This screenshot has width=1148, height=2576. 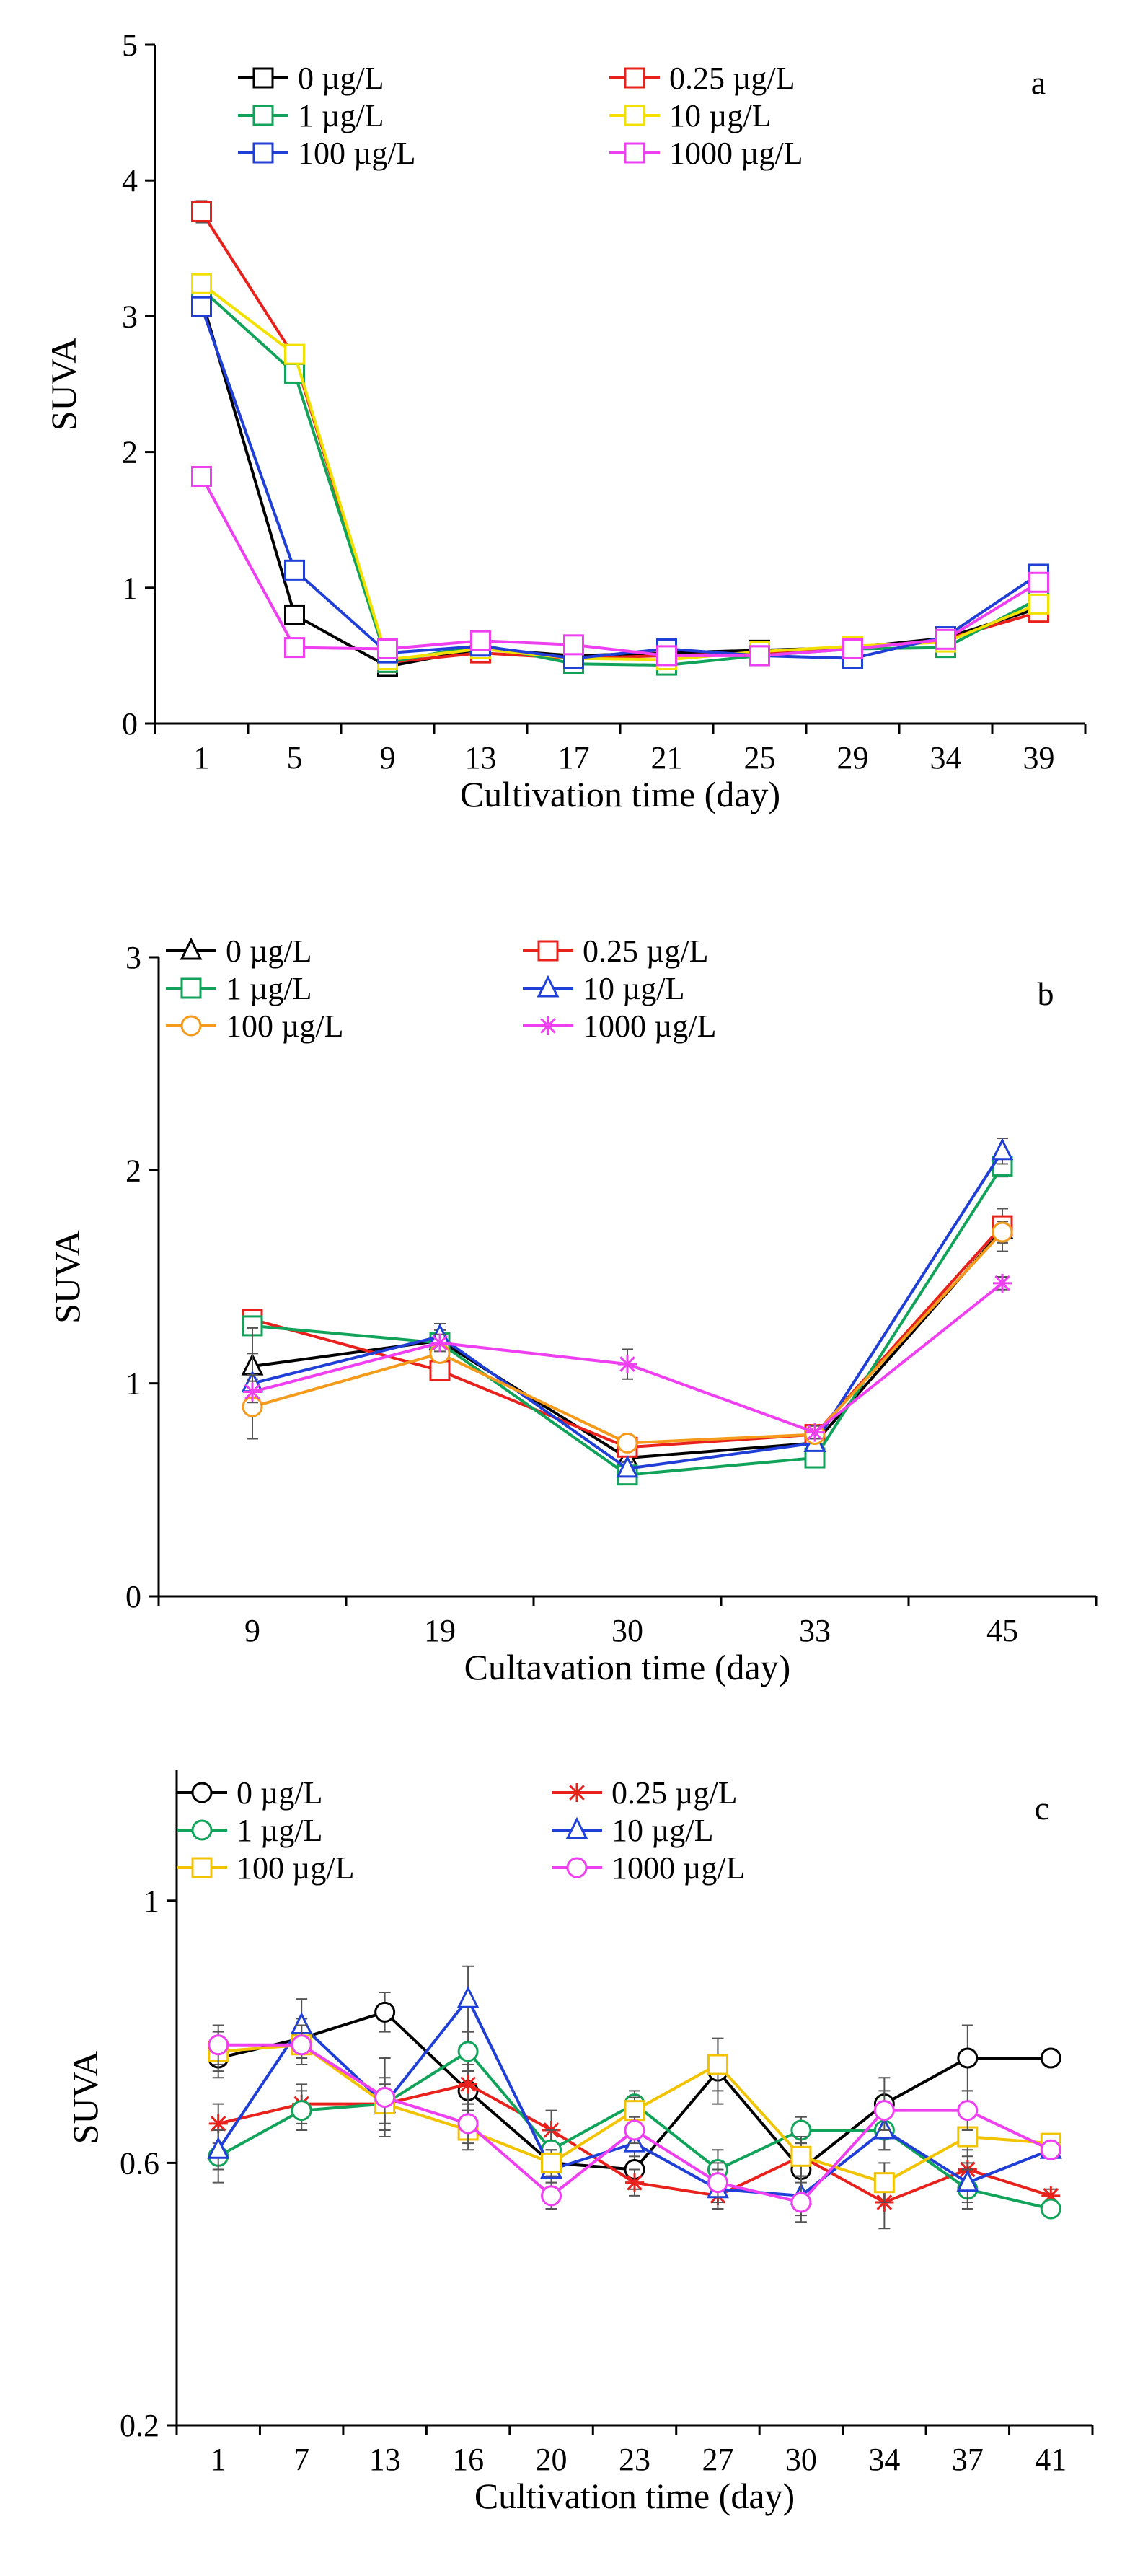 What do you see at coordinates (1051, 2459) in the screenshot?
I see `x-tick-label: 41` at bounding box center [1051, 2459].